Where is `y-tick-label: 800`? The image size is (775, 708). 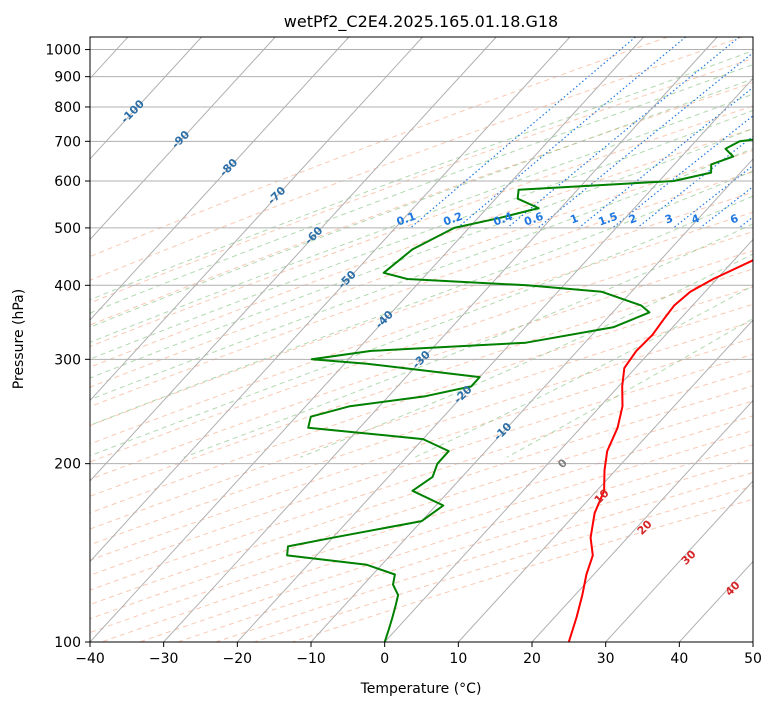
y-tick-label: 800 is located at coordinates (67, 108).